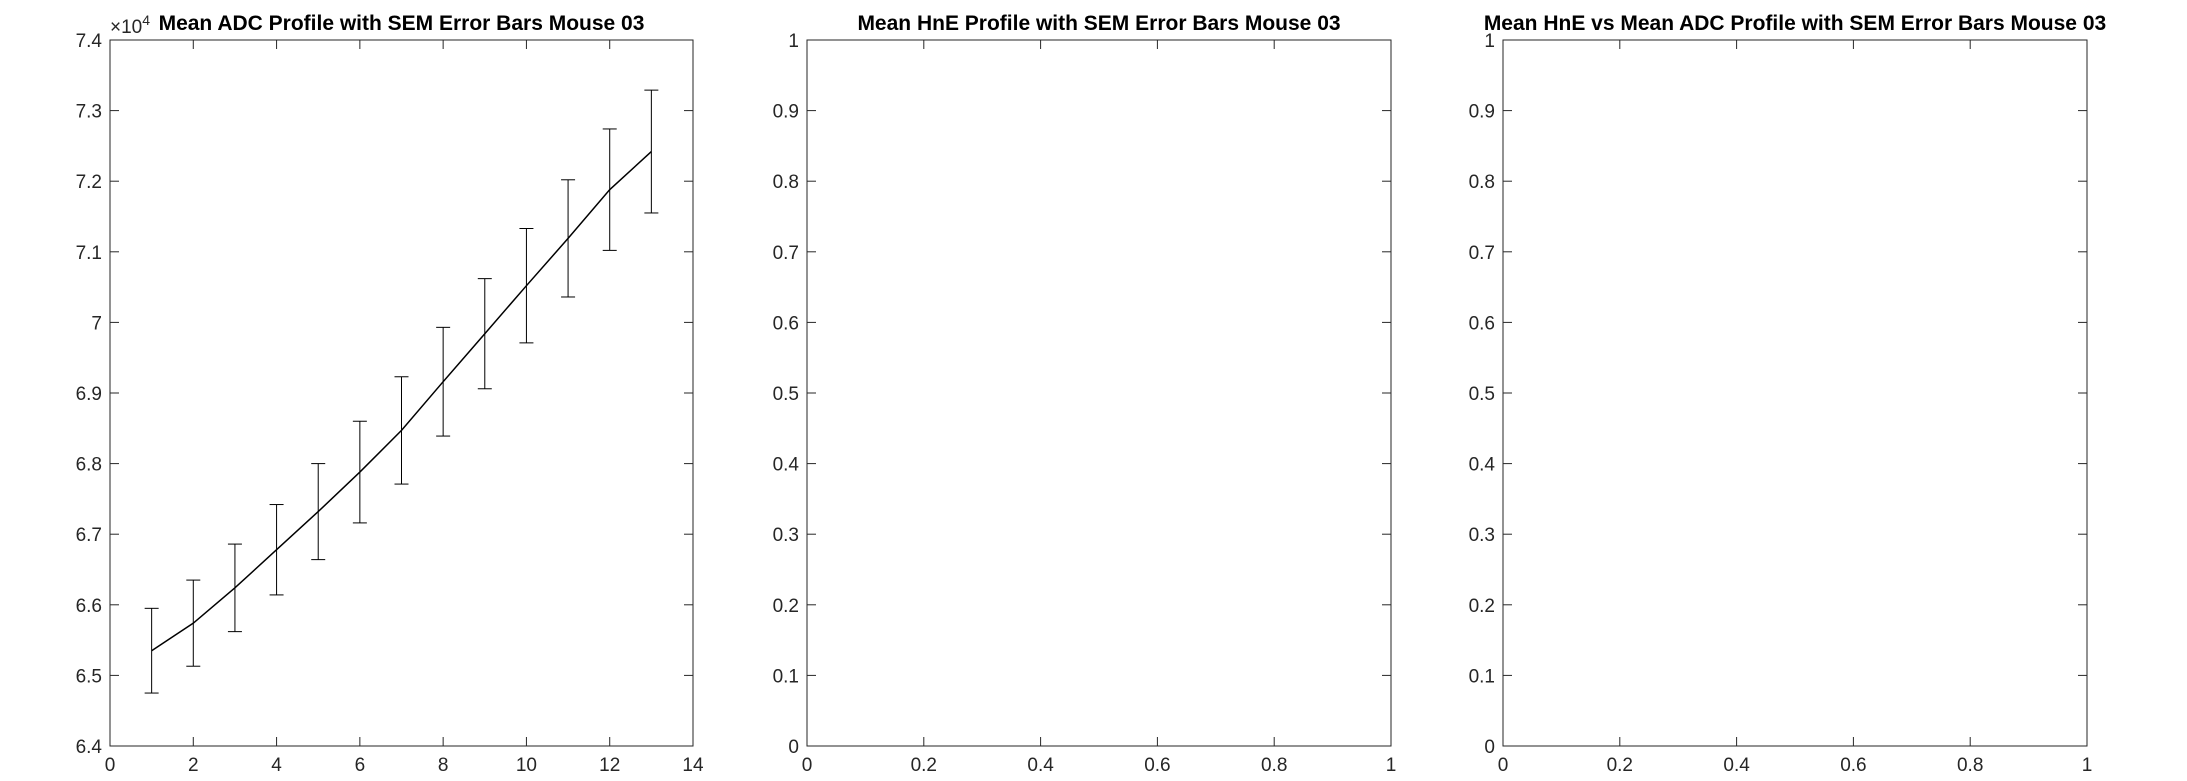  What do you see at coordinates (89, 606) in the screenshot?
I see `y-tick-label: 6.6` at bounding box center [89, 606].